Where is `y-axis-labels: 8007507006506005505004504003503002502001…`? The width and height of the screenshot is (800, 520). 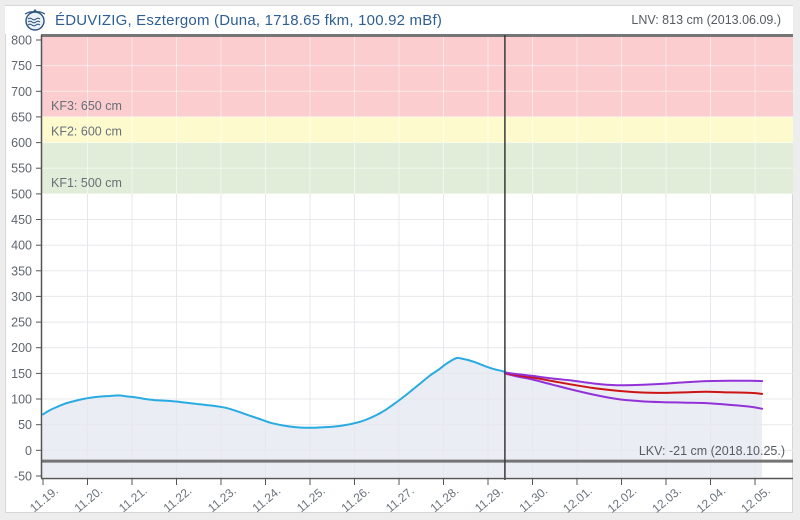 y-axis-labels: 8007507006506005505004504003503002502001… is located at coordinates (21, 259).